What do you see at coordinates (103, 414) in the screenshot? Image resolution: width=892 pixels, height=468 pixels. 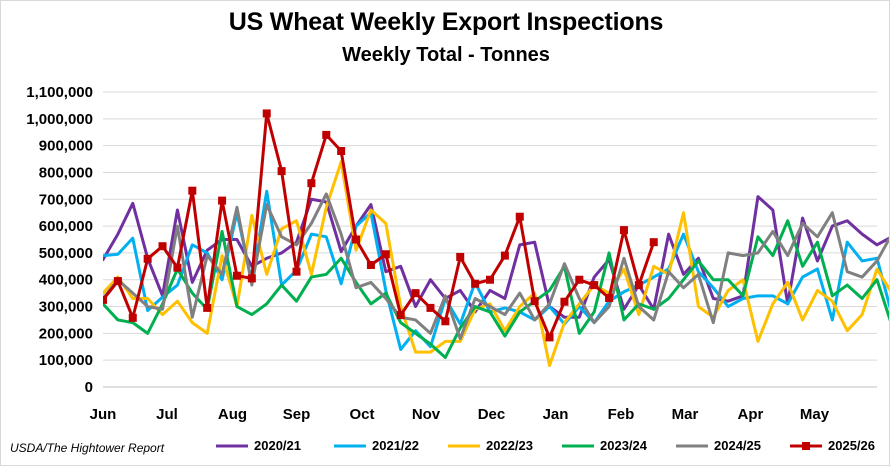 I see `x-tick-label: Jun` at bounding box center [103, 414].